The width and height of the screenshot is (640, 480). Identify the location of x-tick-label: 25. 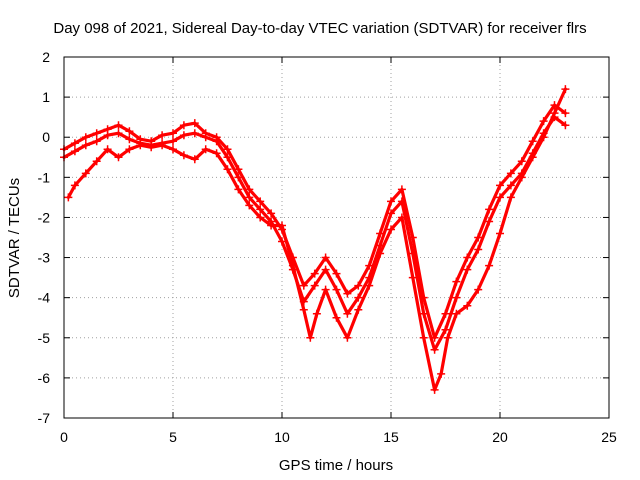
(609, 437).